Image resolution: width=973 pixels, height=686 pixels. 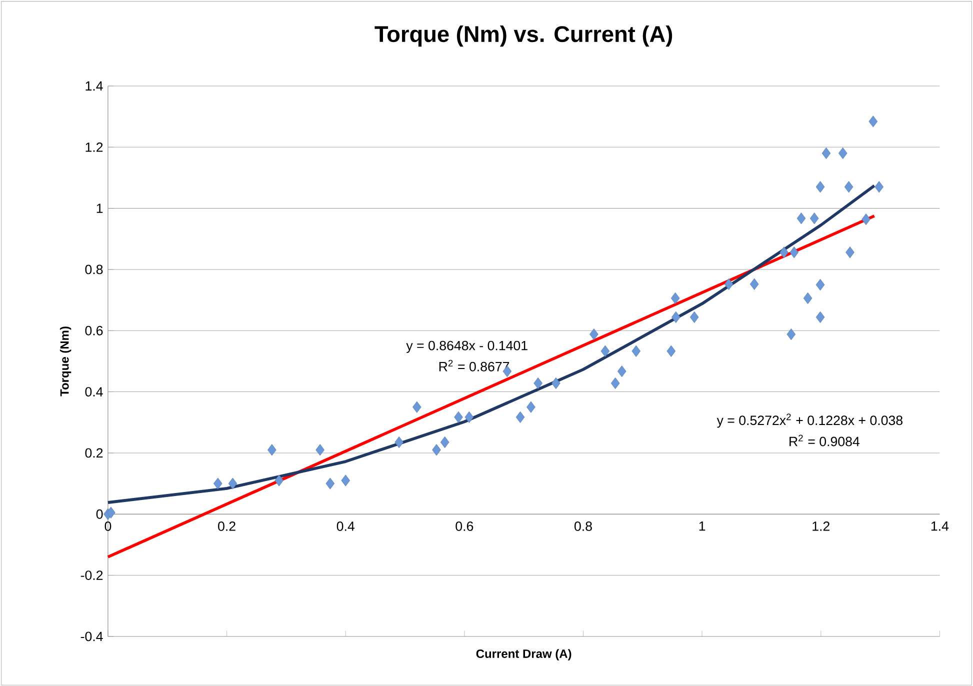 I want to click on y-tick-label: 0.8, so click(x=94, y=269).